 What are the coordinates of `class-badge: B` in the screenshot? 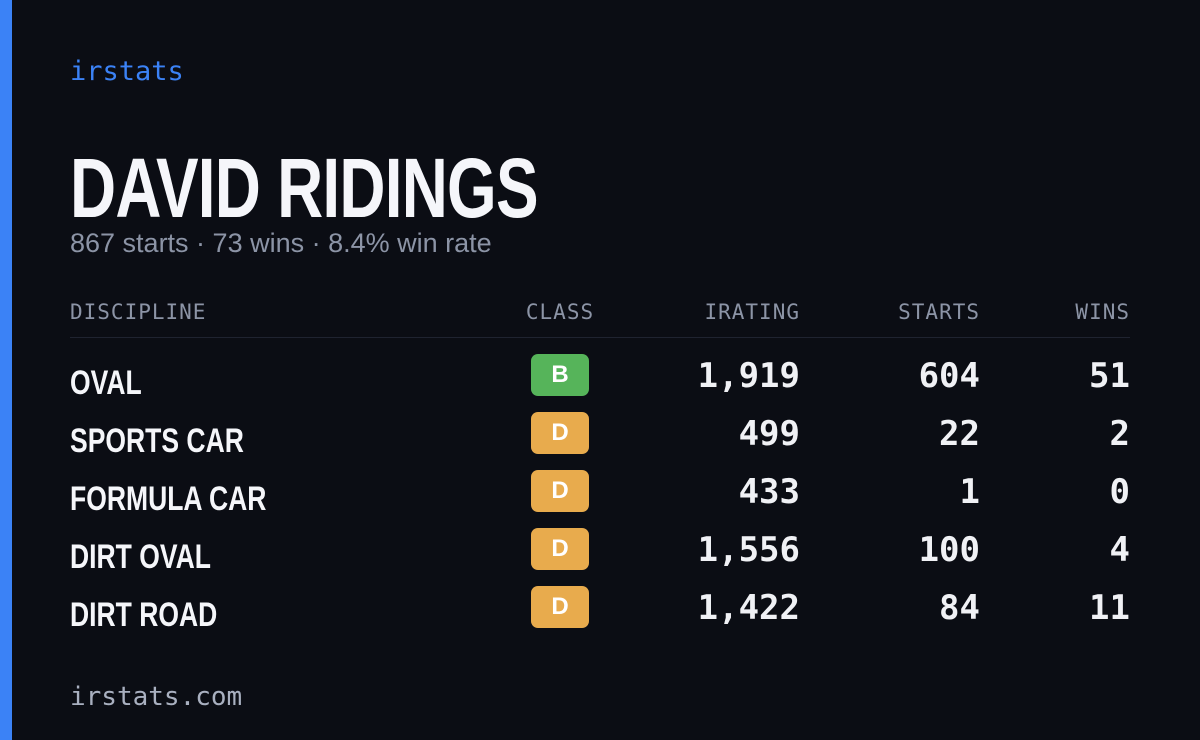 It's located at (560, 375).